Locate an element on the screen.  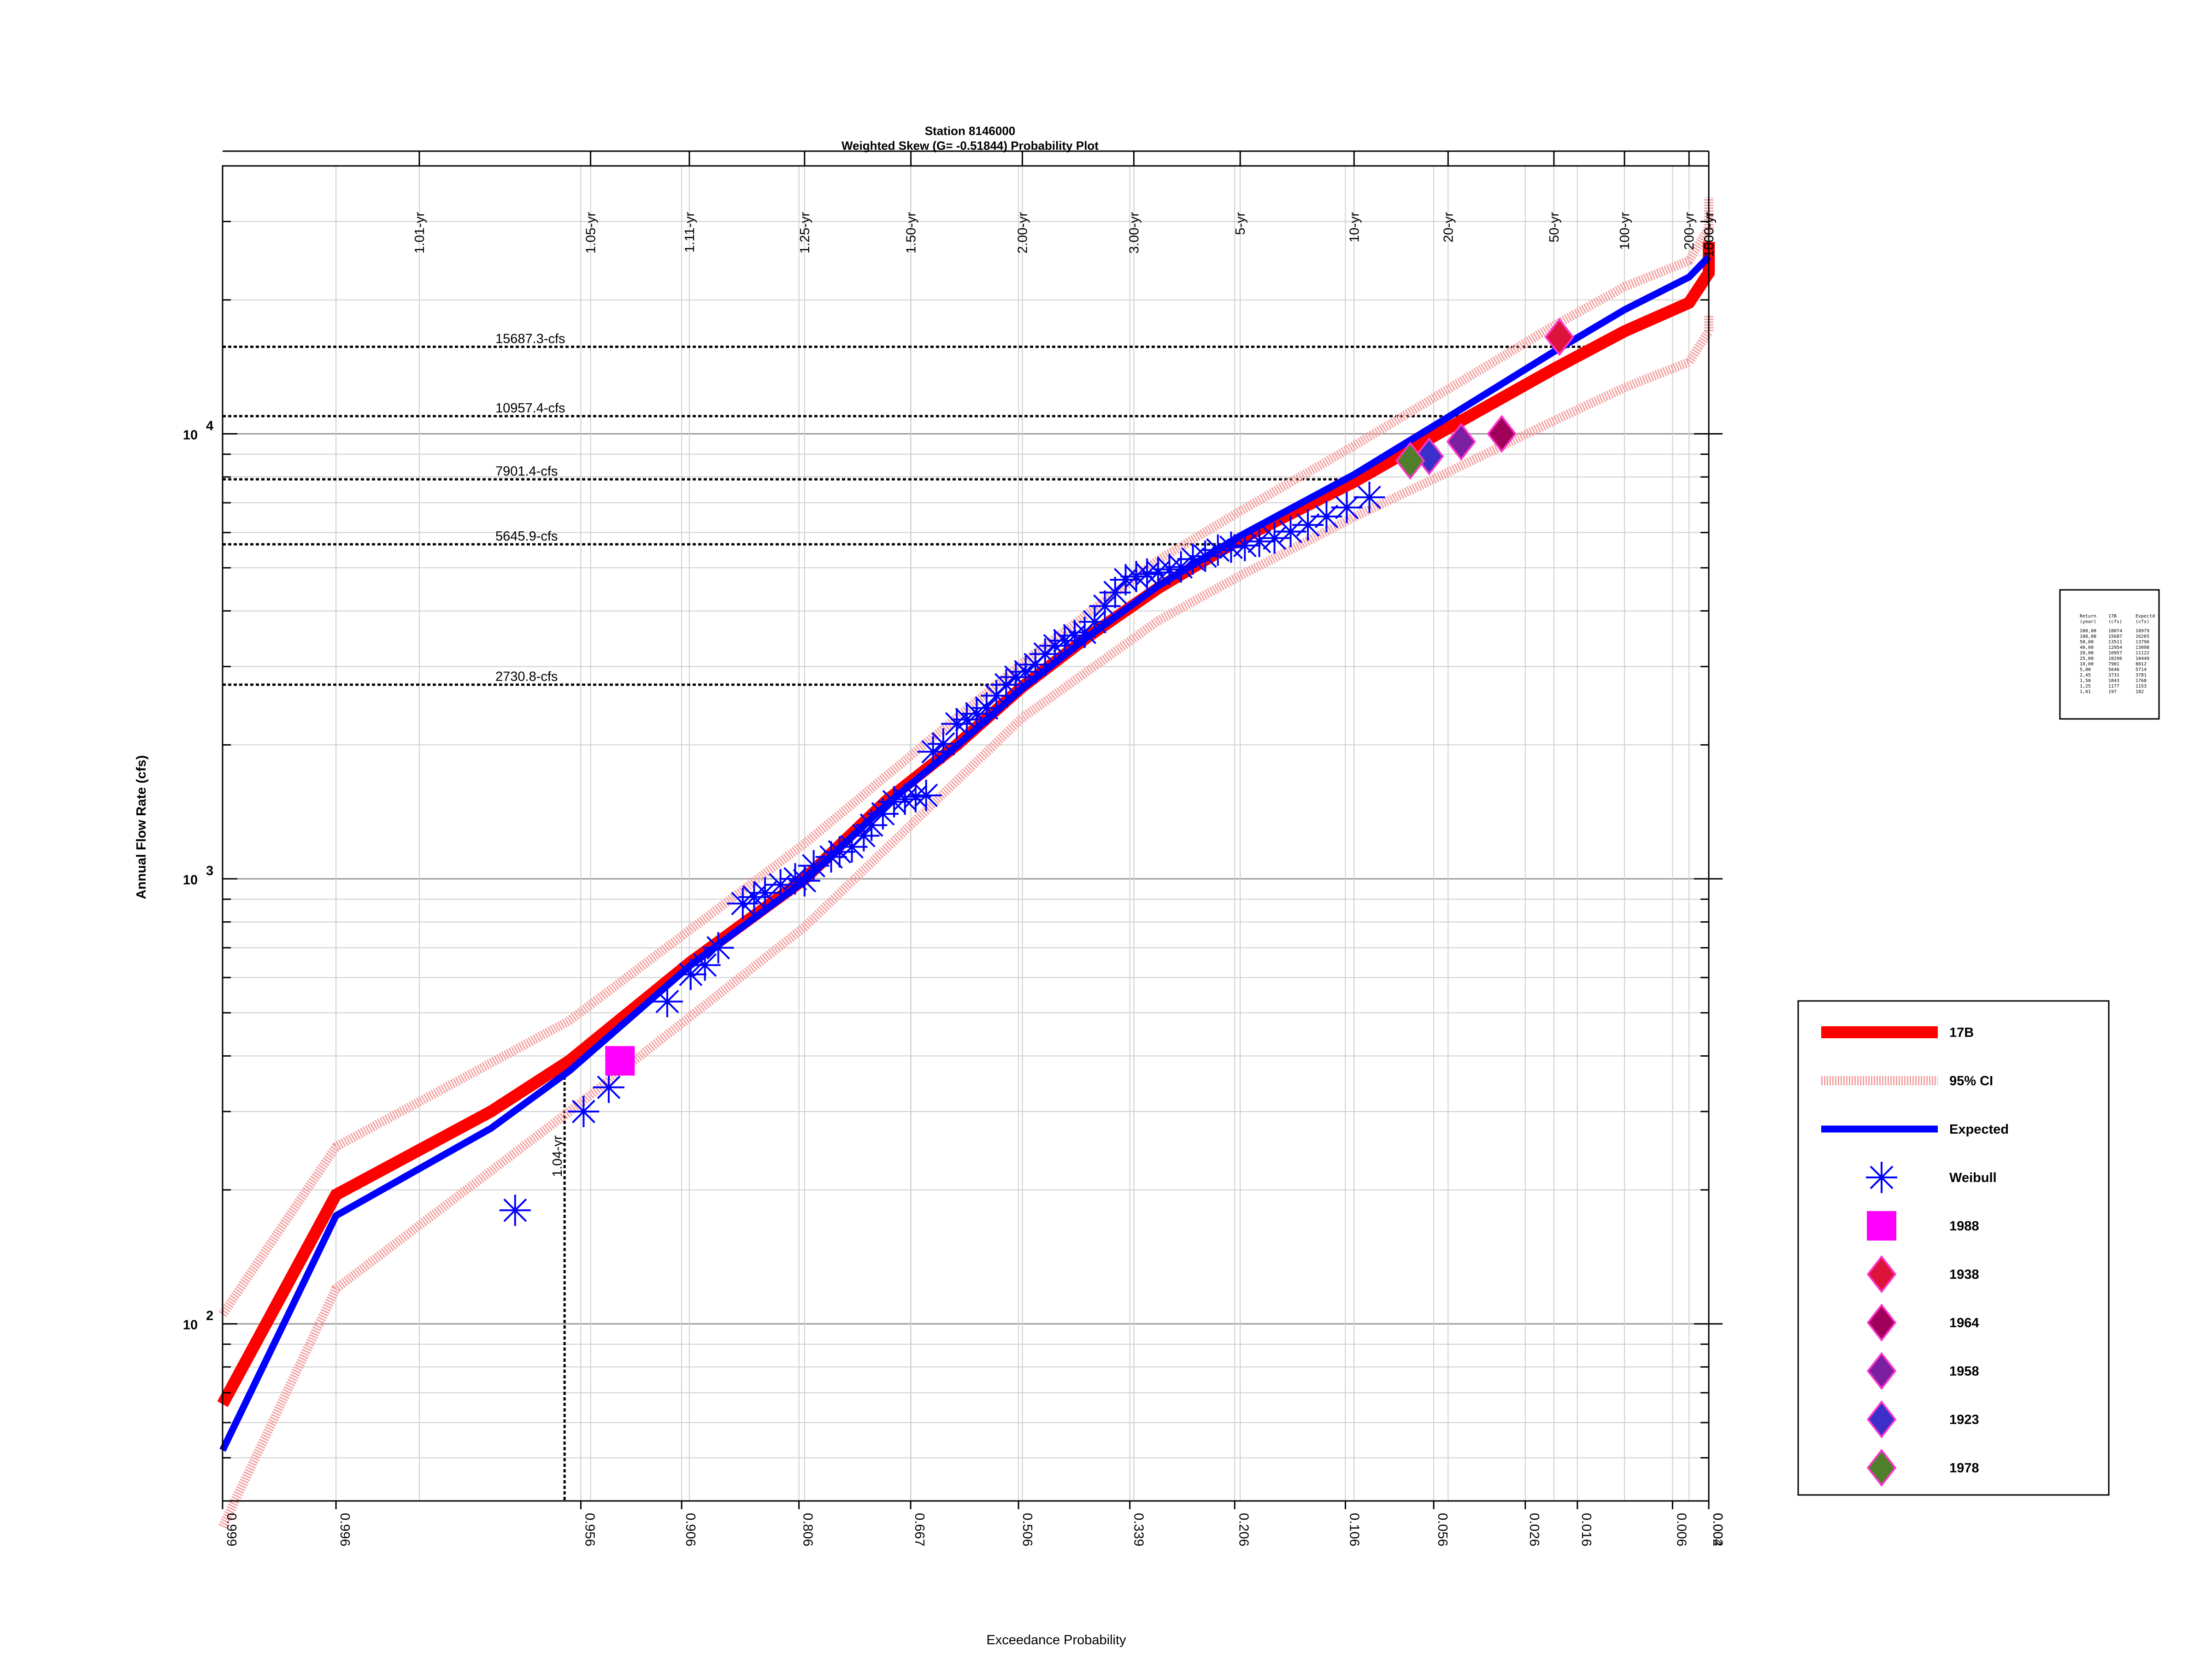
table-cell: 3781 is located at coordinates (2141, 675).